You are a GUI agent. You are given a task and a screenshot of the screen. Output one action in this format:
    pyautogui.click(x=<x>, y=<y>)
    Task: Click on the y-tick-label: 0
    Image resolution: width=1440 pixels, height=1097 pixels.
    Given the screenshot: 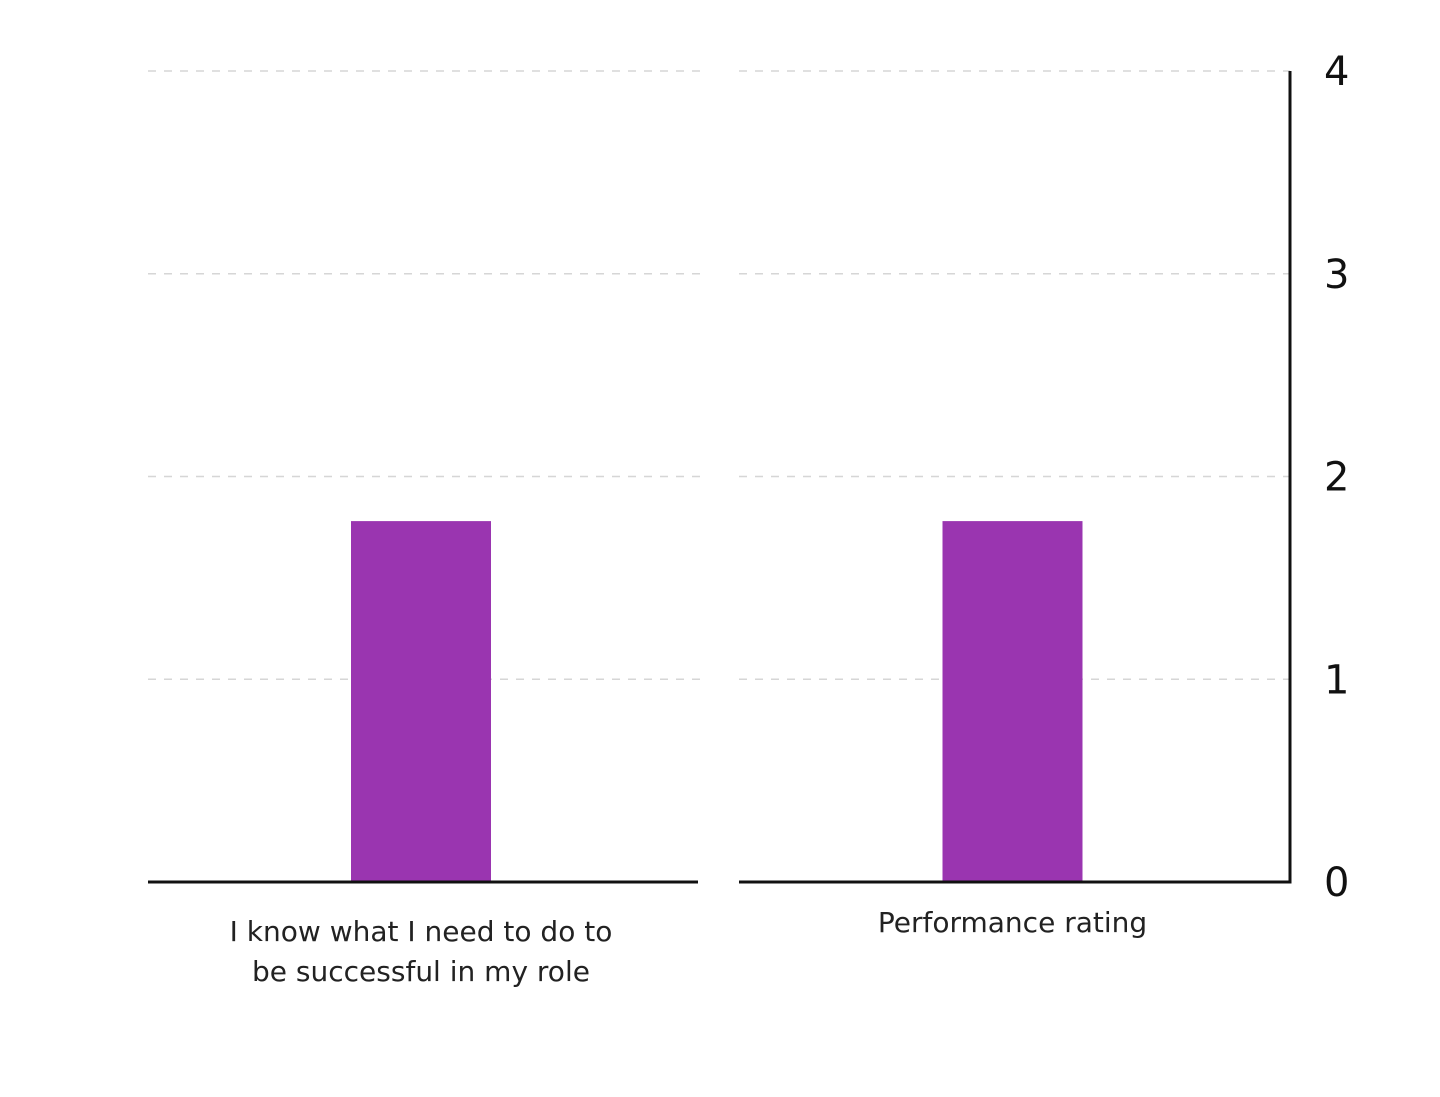 What is the action you would take?
    pyautogui.click(x=1336, y=883)
    